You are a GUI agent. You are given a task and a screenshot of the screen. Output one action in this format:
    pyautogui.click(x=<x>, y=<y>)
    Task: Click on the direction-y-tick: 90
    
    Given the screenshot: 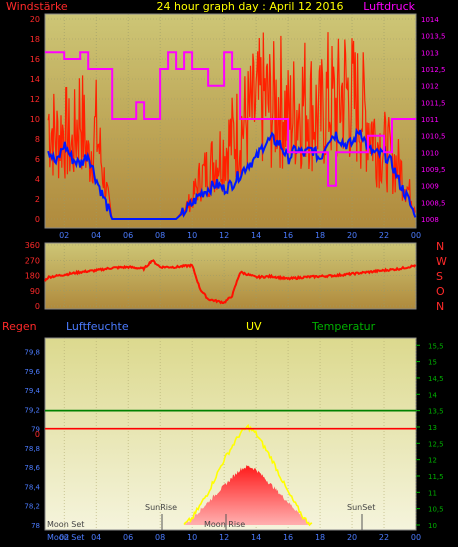 What is the action you would take?
    pyautogui.click(x=35, y=291)
    